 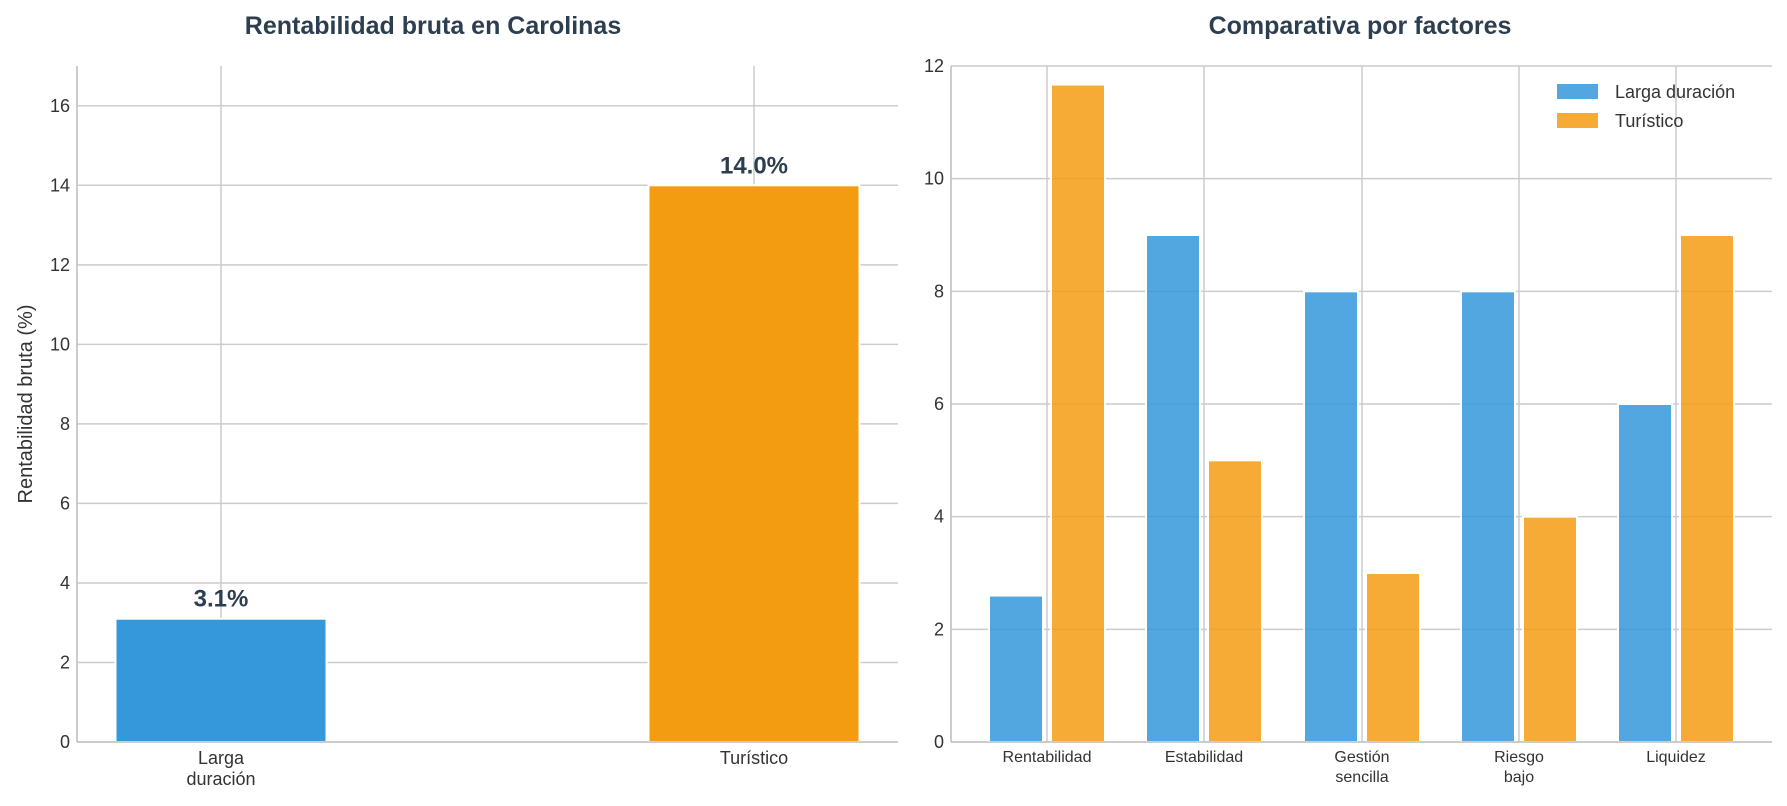 What do you see at coordinates (754, 165) in the screenshot?
I see `left-bar-value-label: 14.0%` at bounding box center [754, 165].